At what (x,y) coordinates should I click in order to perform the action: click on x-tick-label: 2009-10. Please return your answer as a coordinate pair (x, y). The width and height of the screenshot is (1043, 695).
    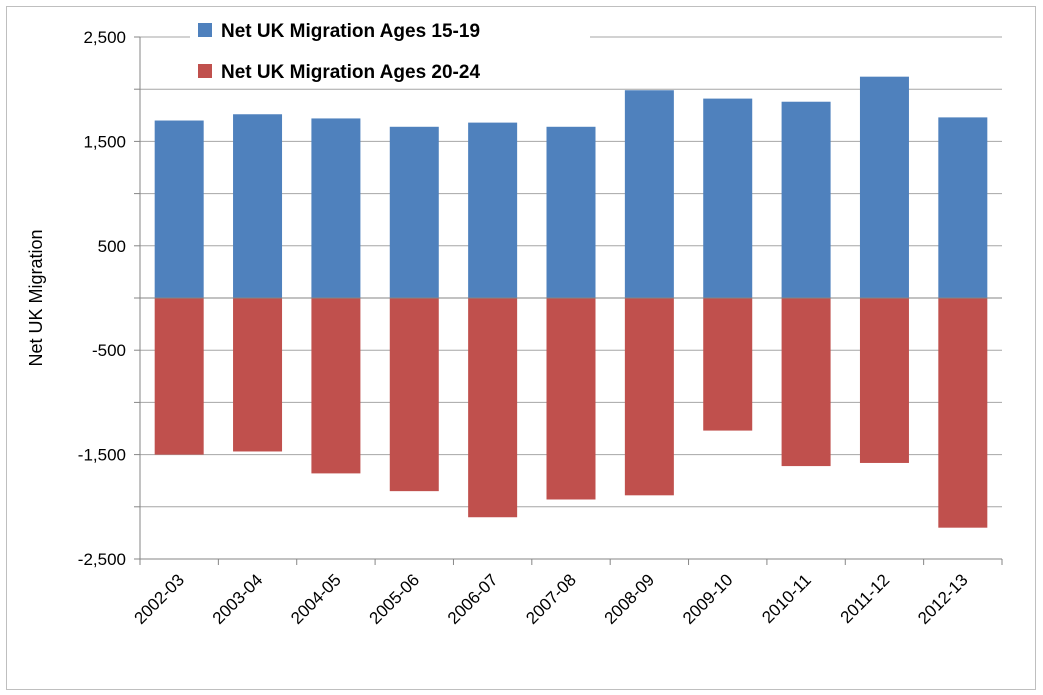
    Looking at the image, I should click on (708, 599).